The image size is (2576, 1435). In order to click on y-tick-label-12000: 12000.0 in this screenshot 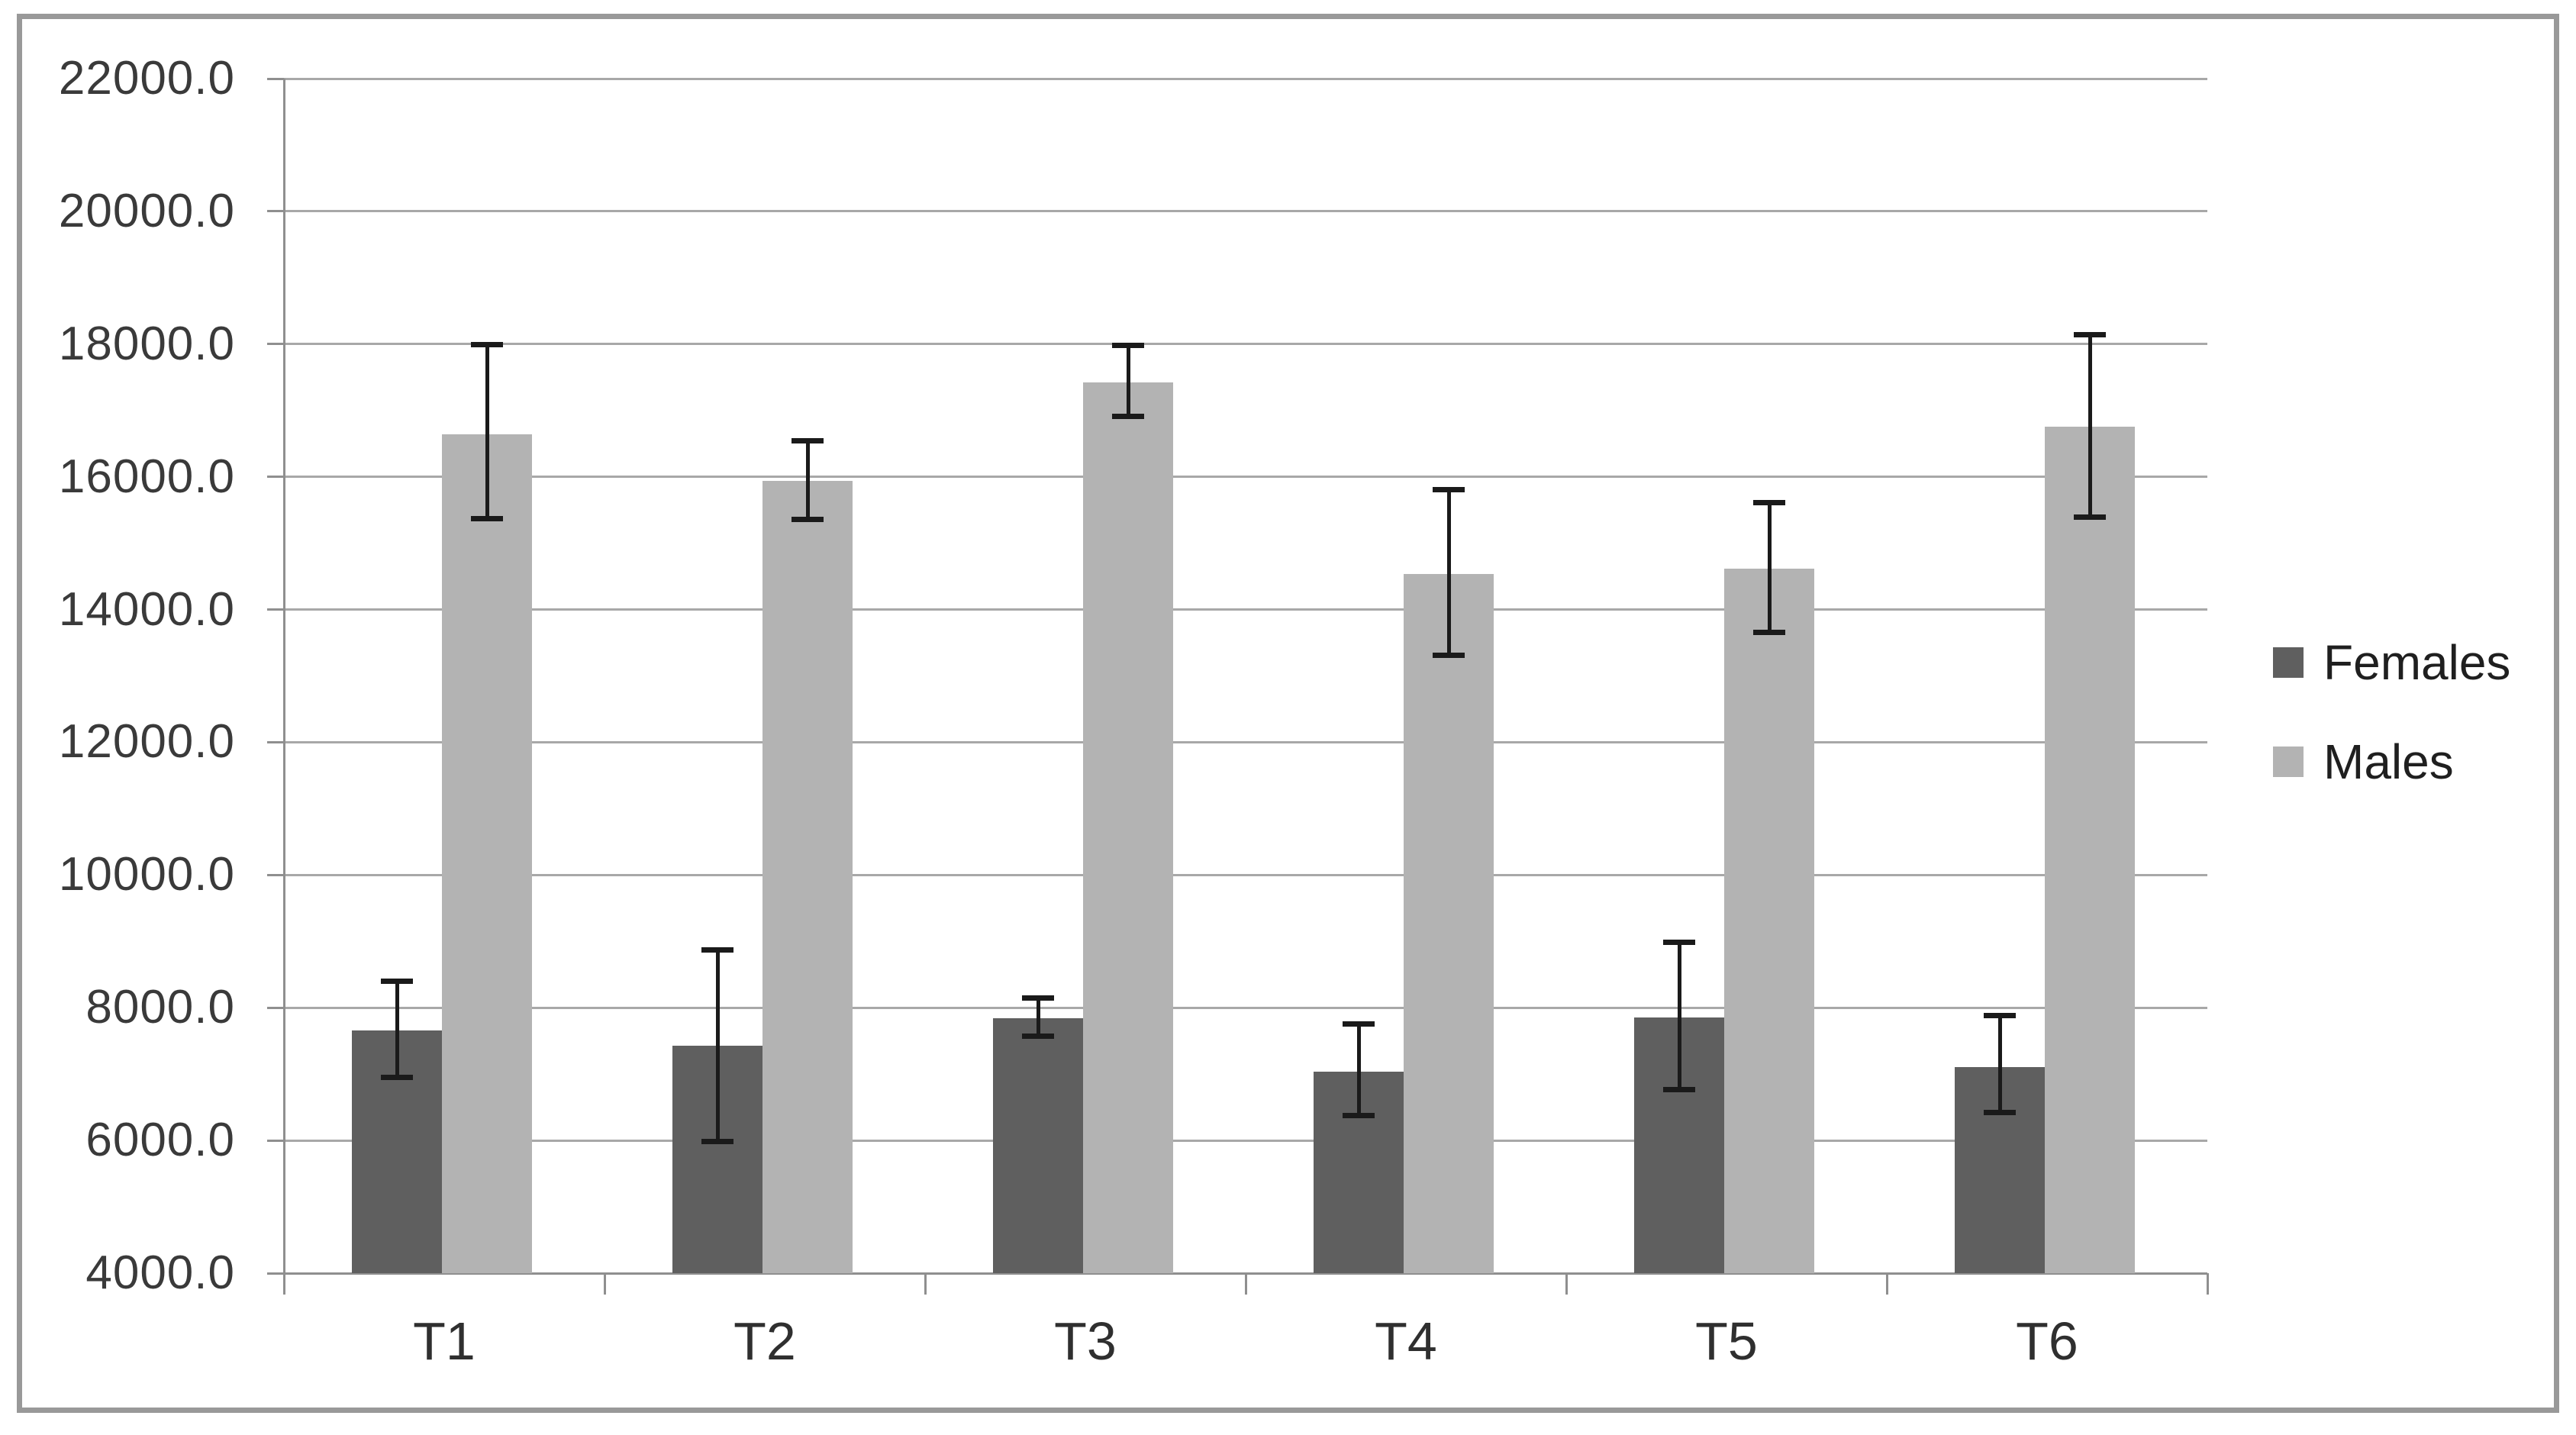, I will do `click(147, 741)`.